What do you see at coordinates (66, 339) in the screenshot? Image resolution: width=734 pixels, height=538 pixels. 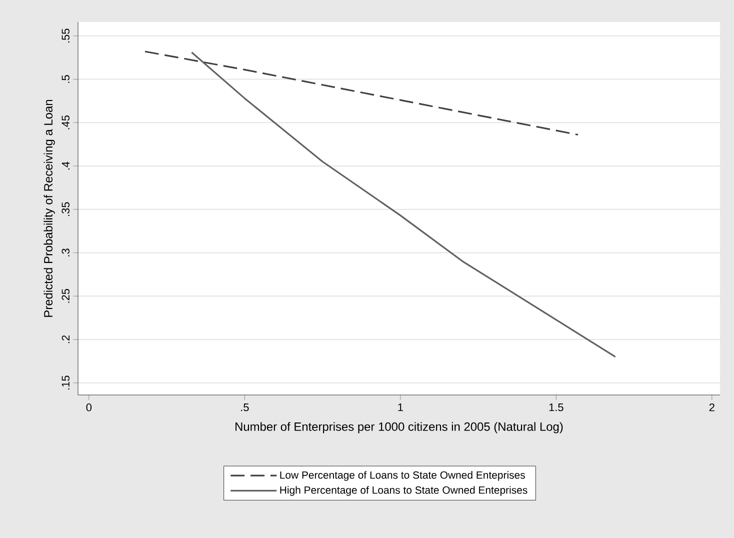 I see `y-tick-label: .2` at bounding box center [66, 339].